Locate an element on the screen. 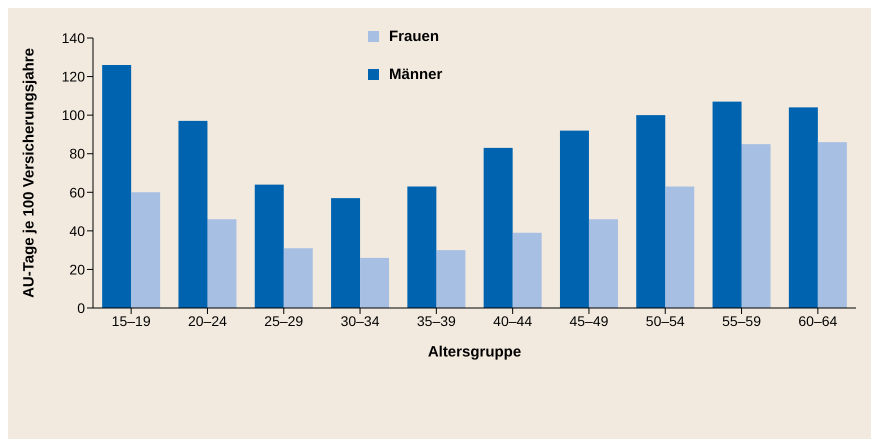 The image size is (879, 447). x-tick-label: 25–29 is located at coordinates (284, 320).